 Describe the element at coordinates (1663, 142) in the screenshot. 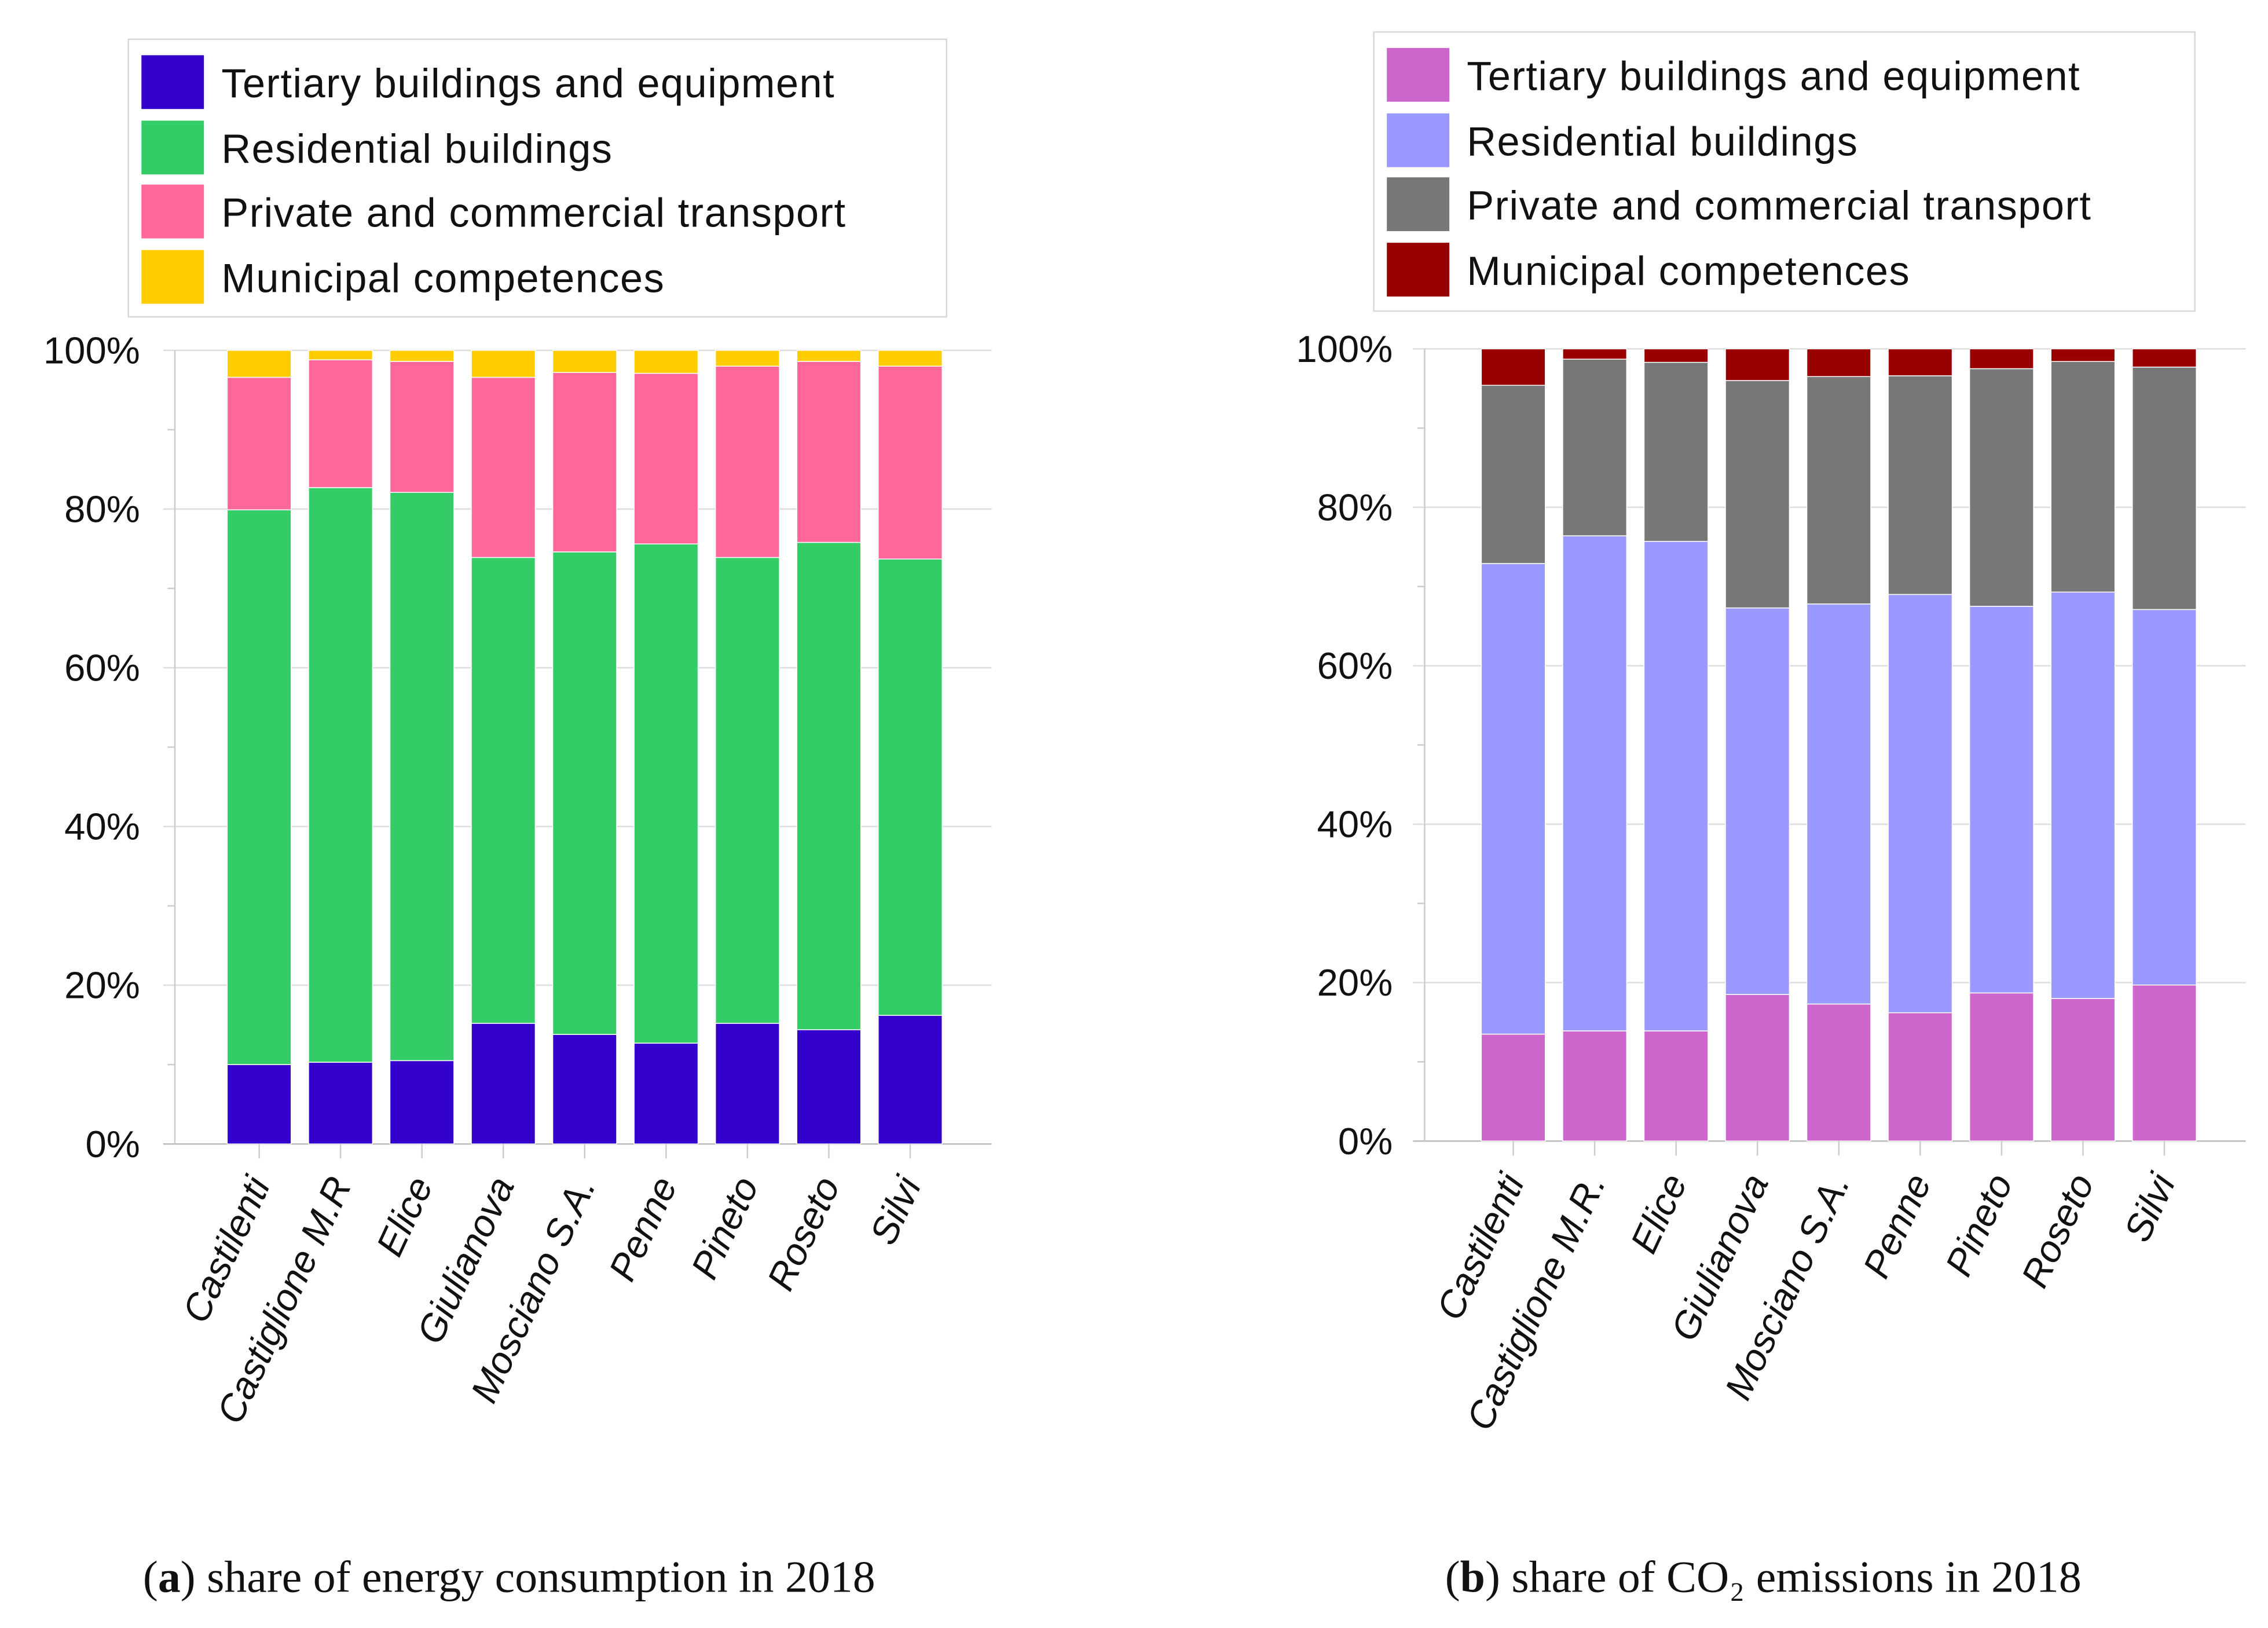

I see `legend-label: Residential buildings` at that location.